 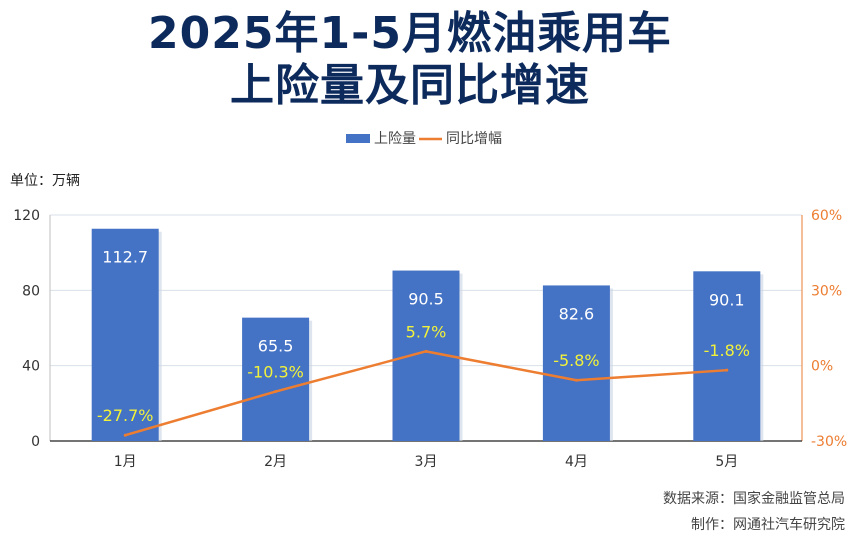 I want to click on bar-value-label: 90.5, so click(x=426, y=299).